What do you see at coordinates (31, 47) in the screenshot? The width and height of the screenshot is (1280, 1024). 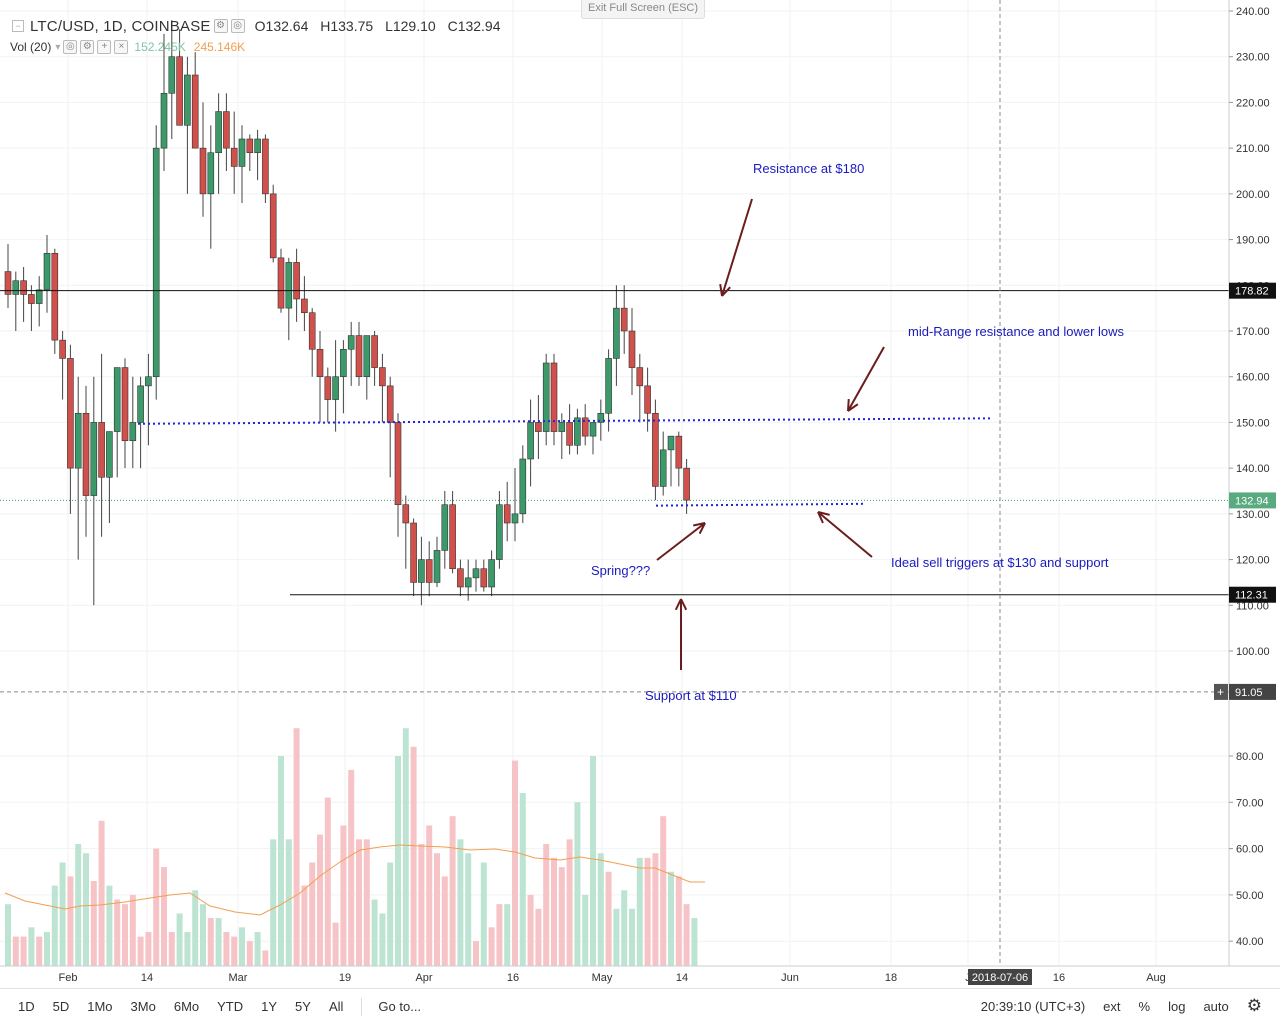 I see `volume-label: Vol (20)` at bounding box center [31, 47].